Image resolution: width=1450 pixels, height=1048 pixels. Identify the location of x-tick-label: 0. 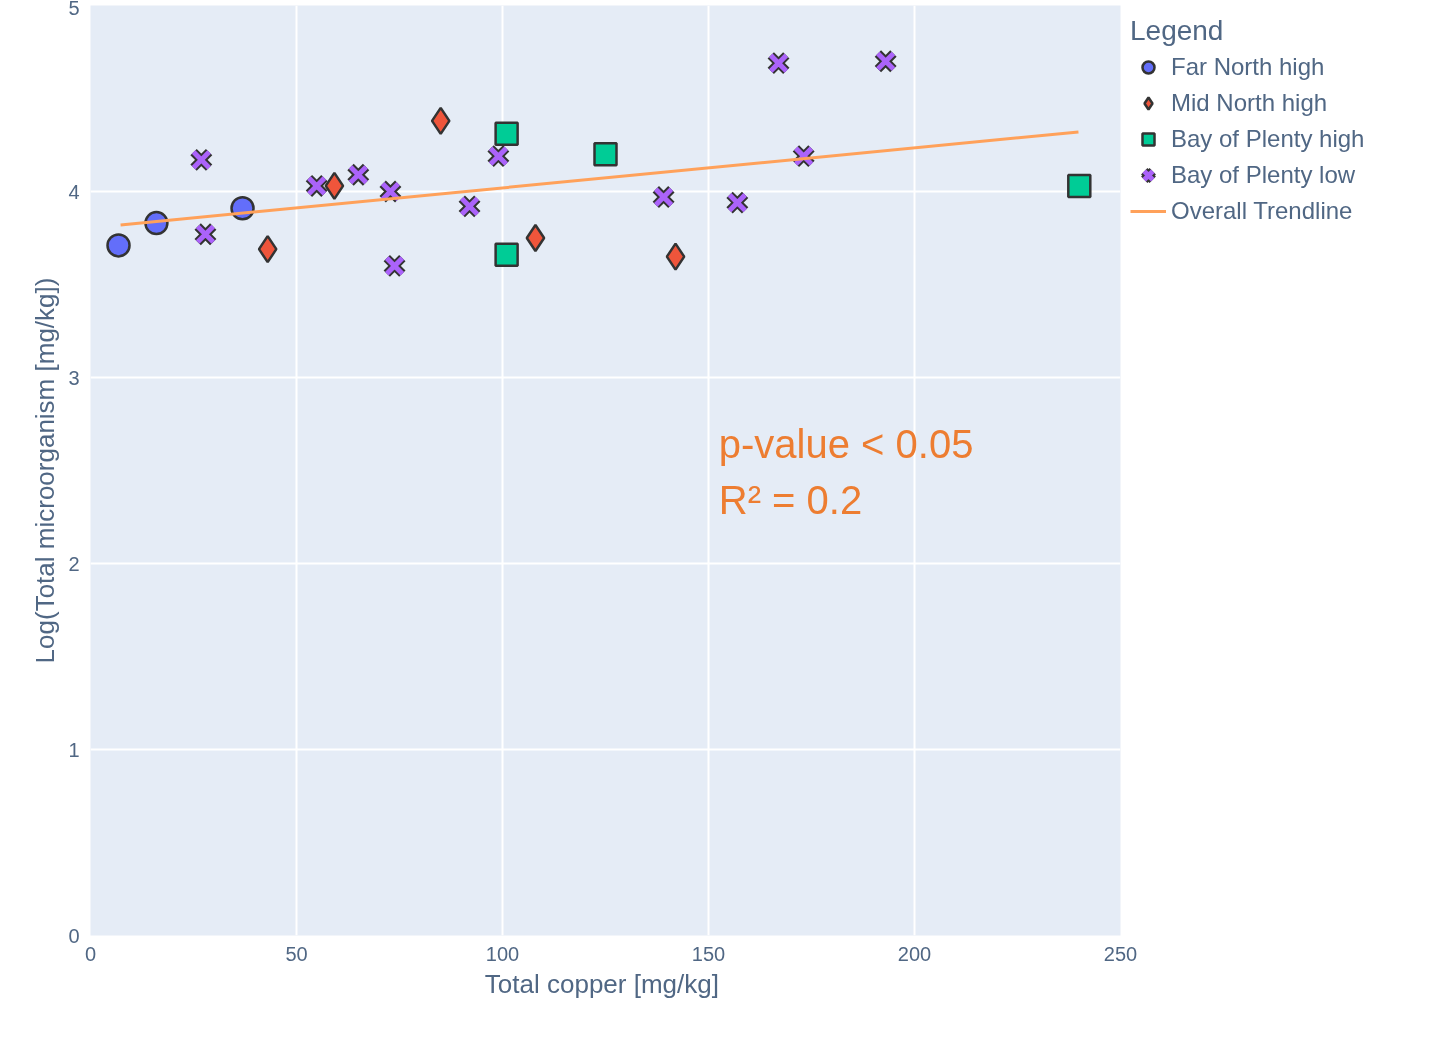
(90, 953).